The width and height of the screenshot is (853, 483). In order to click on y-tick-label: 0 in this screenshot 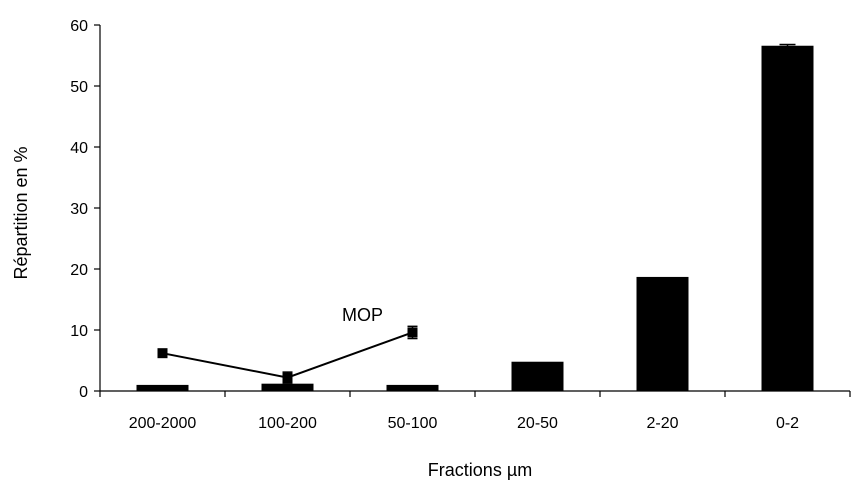, I will do `click(83, 392)`.